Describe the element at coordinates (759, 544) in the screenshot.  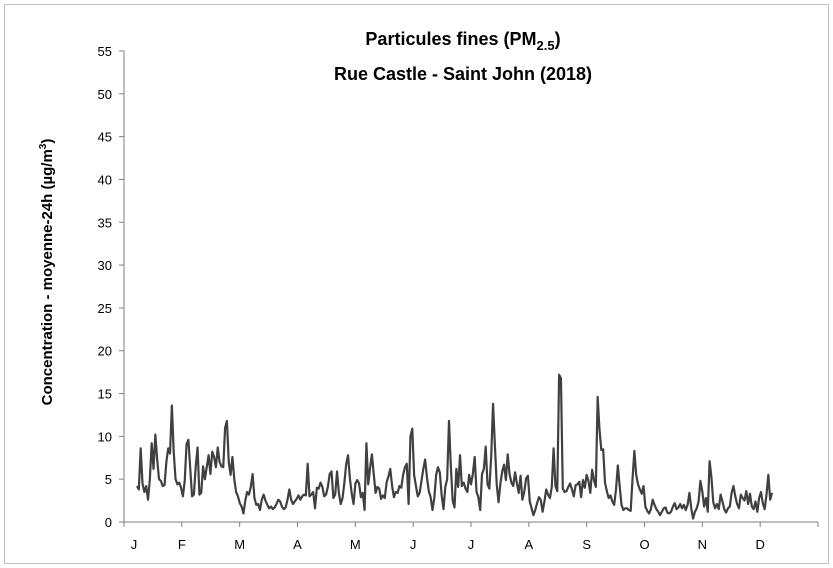
I see `x-tick-label: D` at that location.